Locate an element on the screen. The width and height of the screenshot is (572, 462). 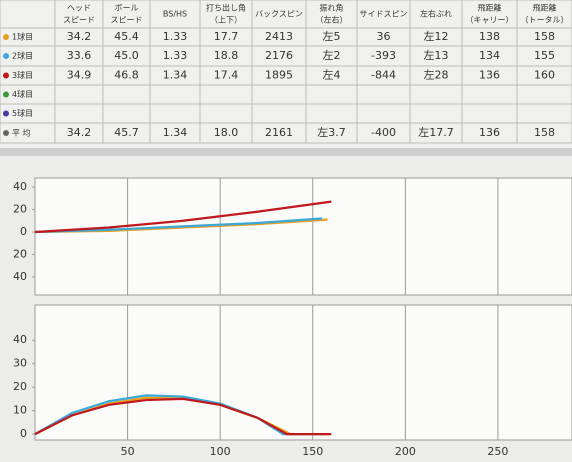
column-header: （キャリー） is located at coordinates (490, 20).